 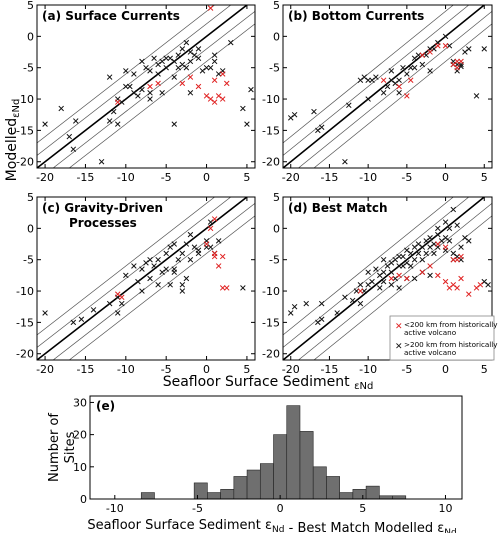 What do you see at coordinates (271, 354) in the screenshot?
I see `y-tick-label: -20` at bounding box center [271, 354].